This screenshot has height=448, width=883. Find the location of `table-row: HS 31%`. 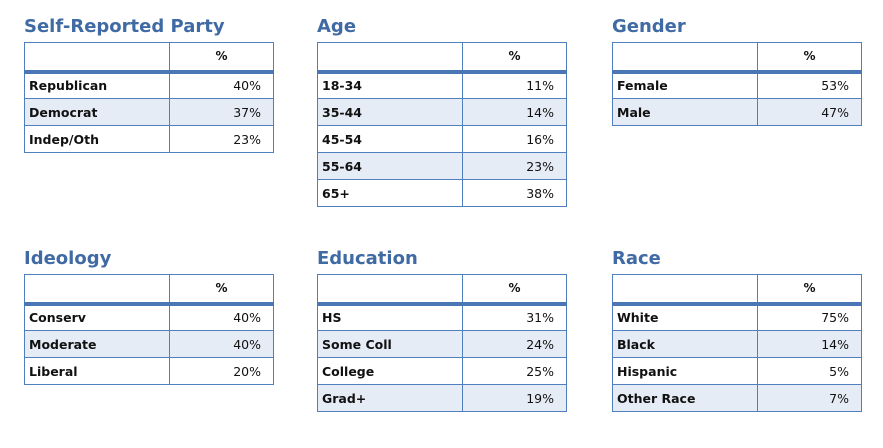

table-row: HS 31% is located at coordinates (442, 317).